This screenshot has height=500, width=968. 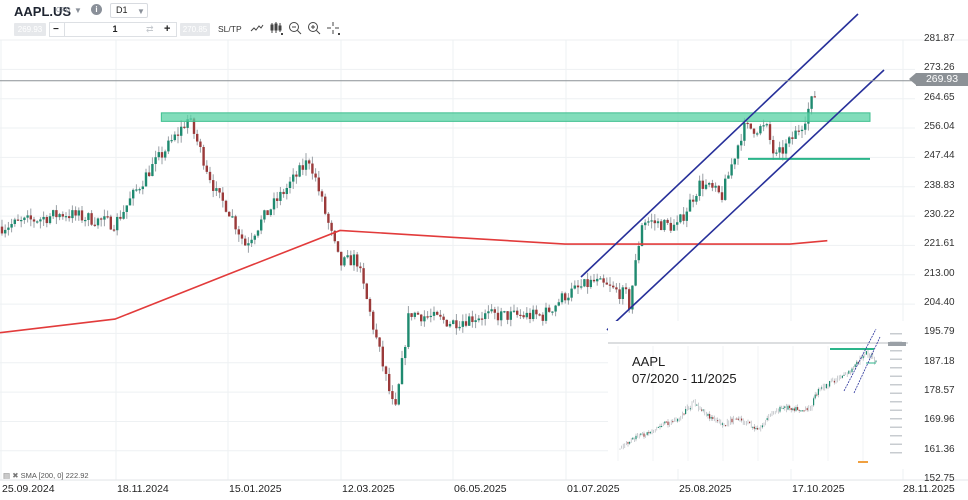 What do you see at coordinates (705, 489) in the screenshot?
I see `time-axis-label: 25.08.2025` at bounding box center [705, 489].